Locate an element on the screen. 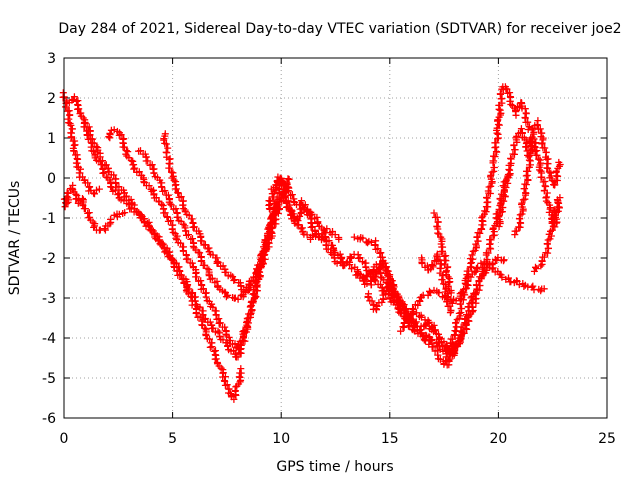 This screenshot has width=640, height=480. x-tick-label: 0 is located at coordinates (64, 439).